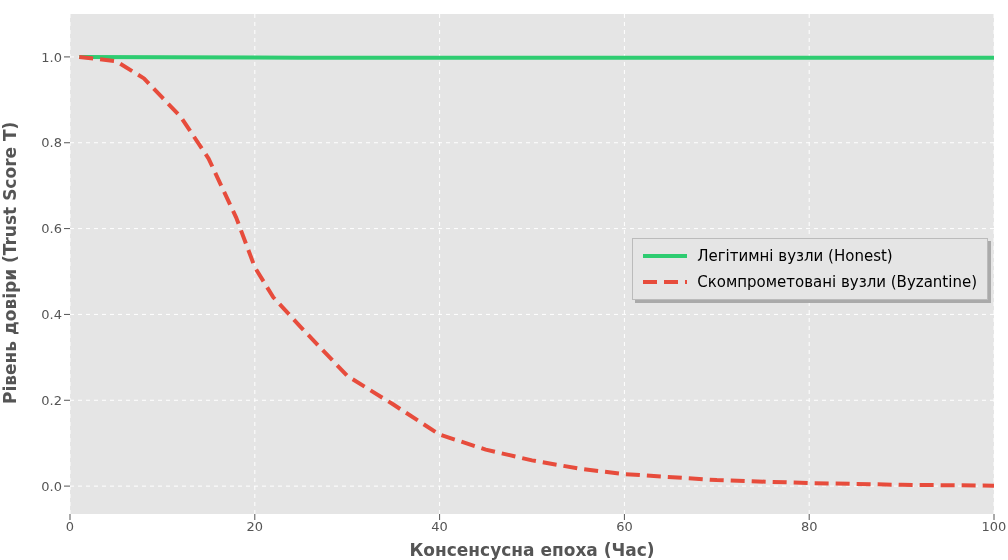 This screenshot has height=560, width=1008. Describe the element at coordinates (51, 400) in the screenshot. I see `y-tick-label: 0.2` at that location.